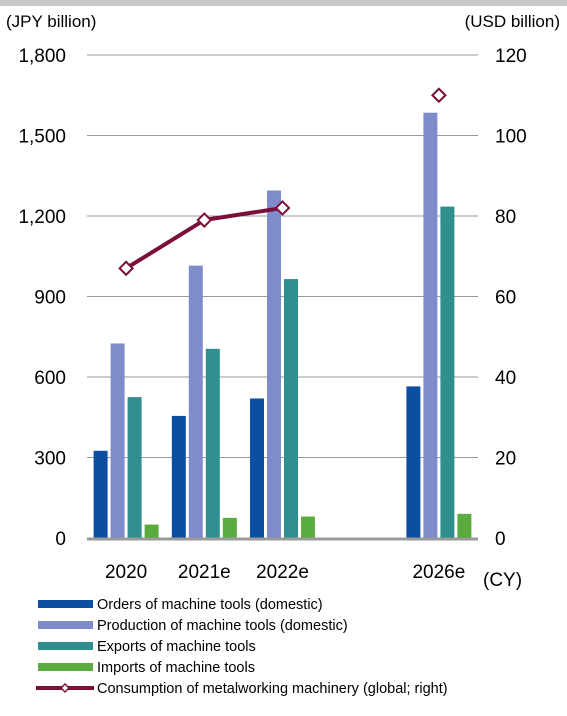  What do you see at coordinates (176, 647) in the screenshot?
I see `legend-label-exports-of-machine-tools: Exports of machine tools` at bounding box center [176, 647].